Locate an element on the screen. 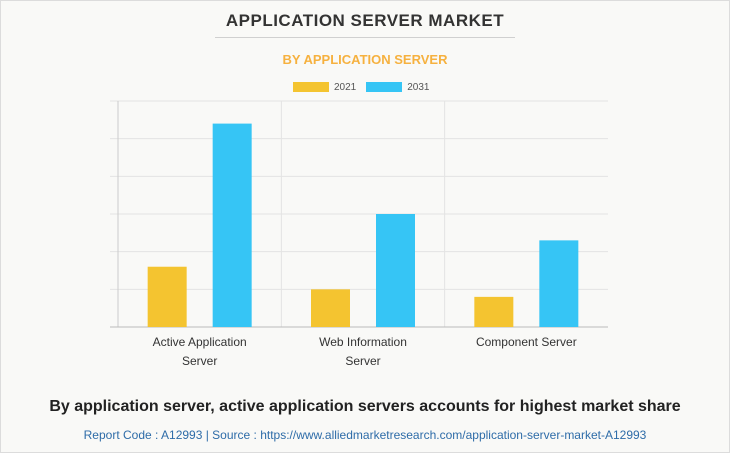 The height and width of the screenshot is (453, 730). legend-item-2031: 2031 is located at coordinates (398, 87).